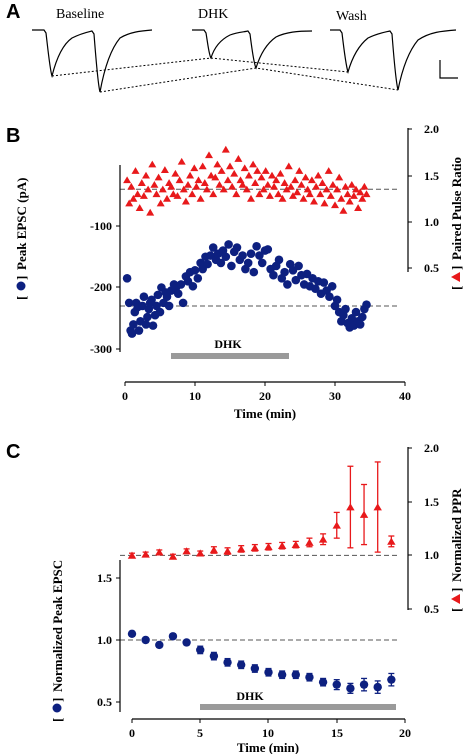  I want to click on c-x-tick-label: 15, so click(337, 733).